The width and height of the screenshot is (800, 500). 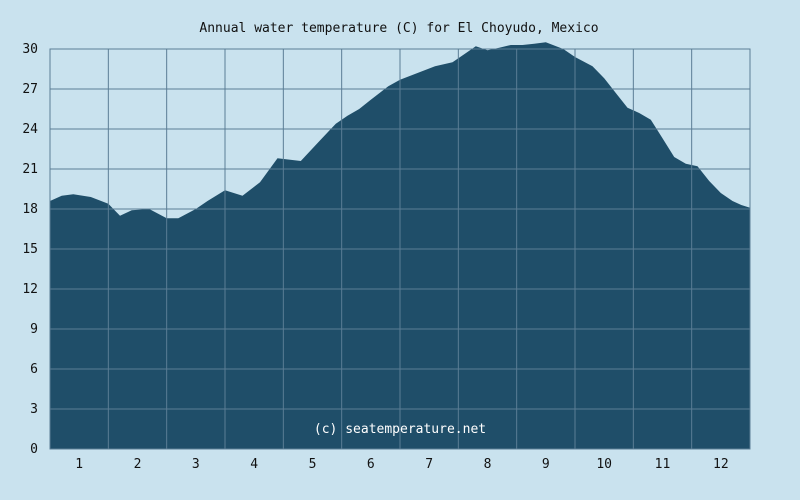 I want to click on x-tick-label: 2, so click(x=138, y=464).